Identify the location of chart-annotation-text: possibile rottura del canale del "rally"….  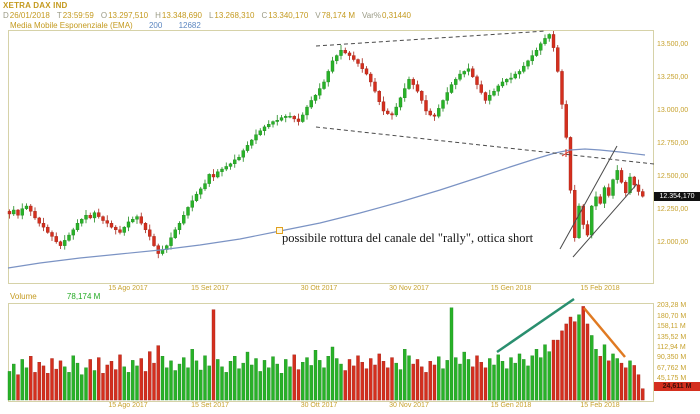
(408, 238).